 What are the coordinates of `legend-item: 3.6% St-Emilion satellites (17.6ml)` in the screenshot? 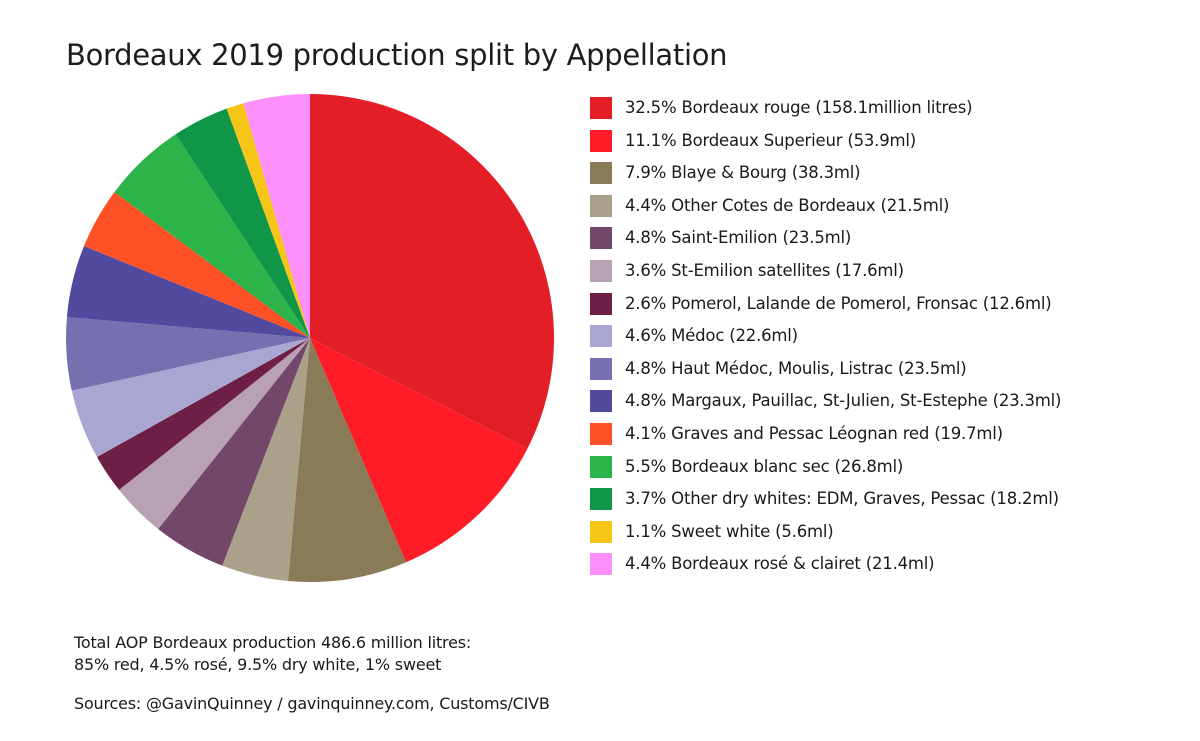 It's located at (825, 276).